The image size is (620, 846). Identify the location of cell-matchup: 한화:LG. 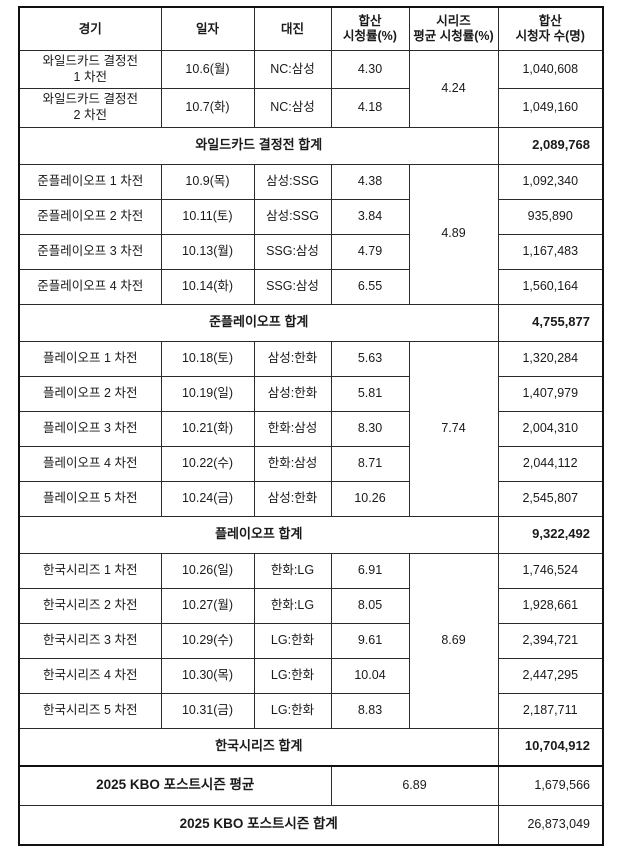
(292, 570).